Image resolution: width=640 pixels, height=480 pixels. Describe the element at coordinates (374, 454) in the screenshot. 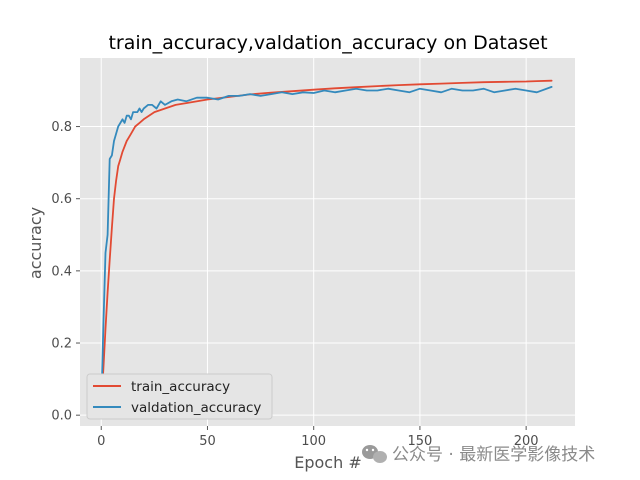

I see `wechat-icon` at that location.